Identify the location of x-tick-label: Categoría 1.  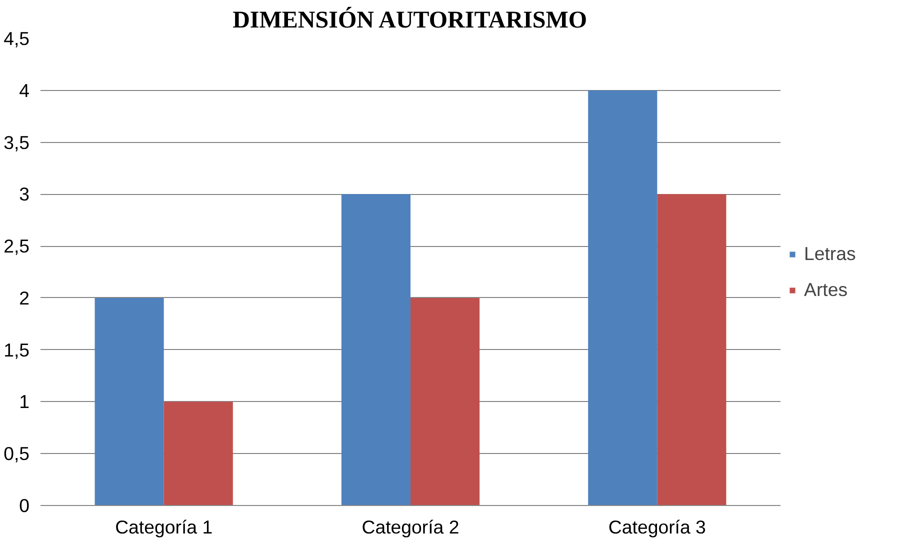
(164, 527).